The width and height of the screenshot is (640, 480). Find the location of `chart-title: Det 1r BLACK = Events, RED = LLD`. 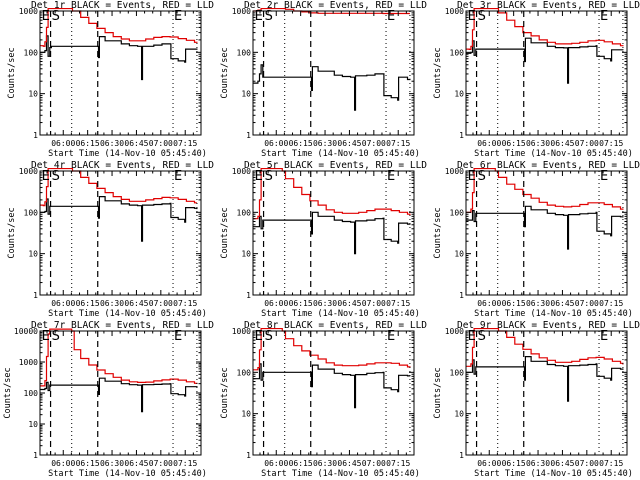

chart-title: Det 1r BLACK = Events, RED = LLD is located at coordinates (122, 5).